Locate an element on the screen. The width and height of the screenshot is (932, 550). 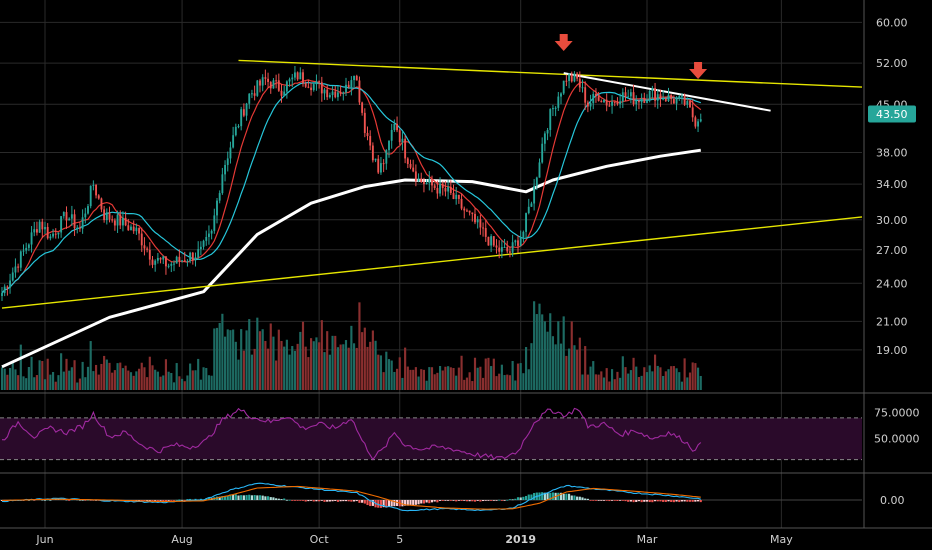
price-tick-label: 19.00 is located at coordinates (892, 350).